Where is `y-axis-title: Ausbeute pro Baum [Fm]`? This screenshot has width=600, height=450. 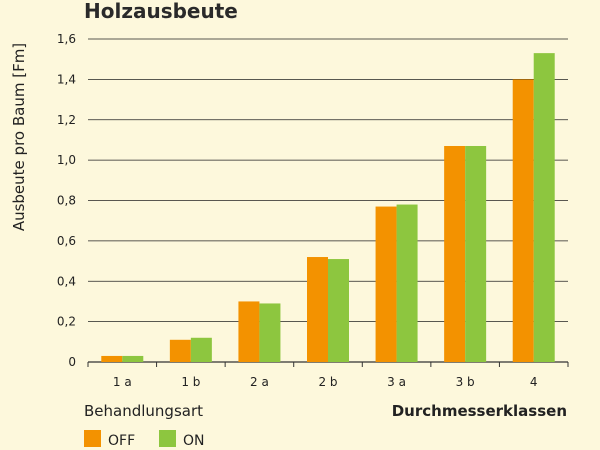 y-axis-title: Ausbeute pro Baum [Fm] is located at coordinates (19, 137).